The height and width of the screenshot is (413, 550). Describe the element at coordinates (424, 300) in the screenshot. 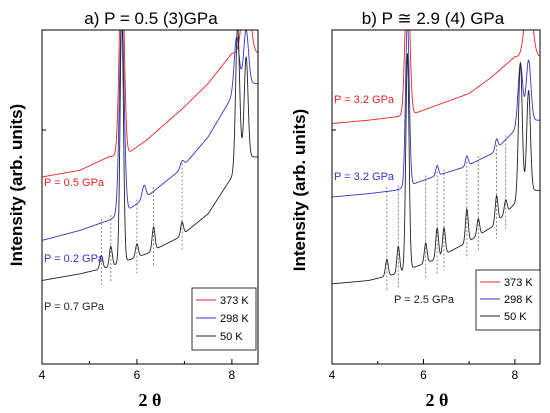

I see `panel-b-annotation-2: P = 2.5 GPa` at that location.